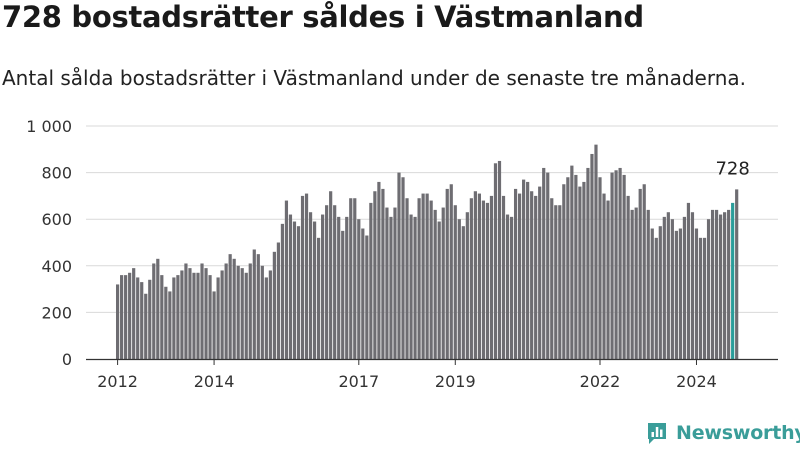 Image resolution: width=800 pixels, height=450 pixels. I want to click on bar-highlighted, so click(733, 280).